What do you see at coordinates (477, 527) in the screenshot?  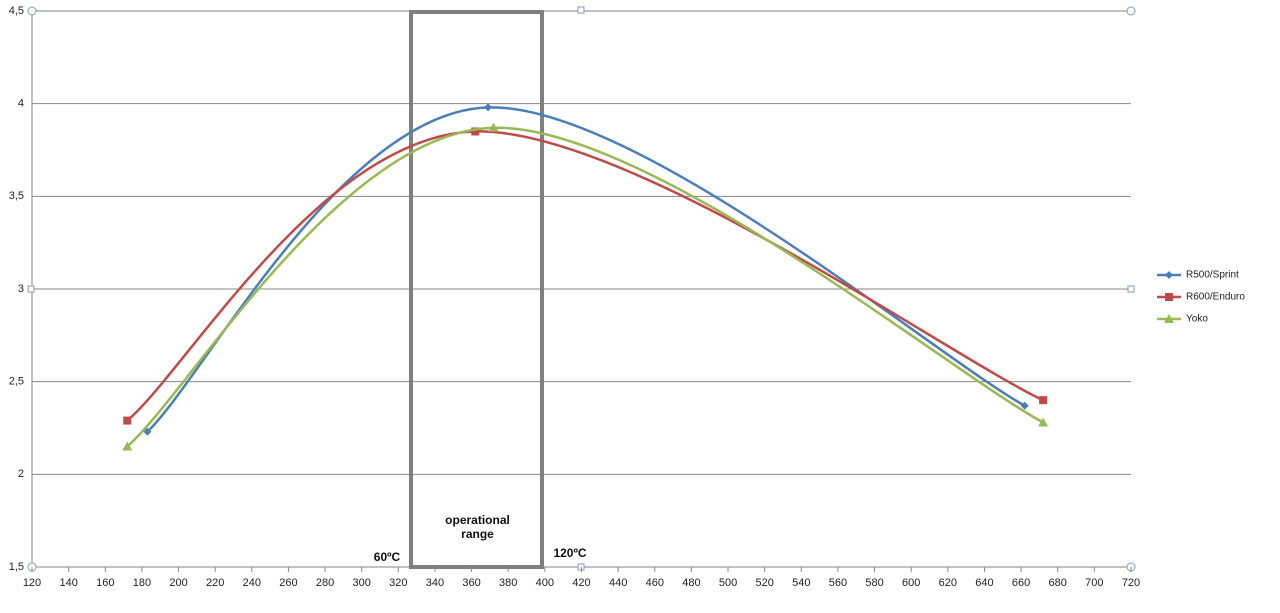 I see `annotation: operational range` at bounding box center [477, 527].